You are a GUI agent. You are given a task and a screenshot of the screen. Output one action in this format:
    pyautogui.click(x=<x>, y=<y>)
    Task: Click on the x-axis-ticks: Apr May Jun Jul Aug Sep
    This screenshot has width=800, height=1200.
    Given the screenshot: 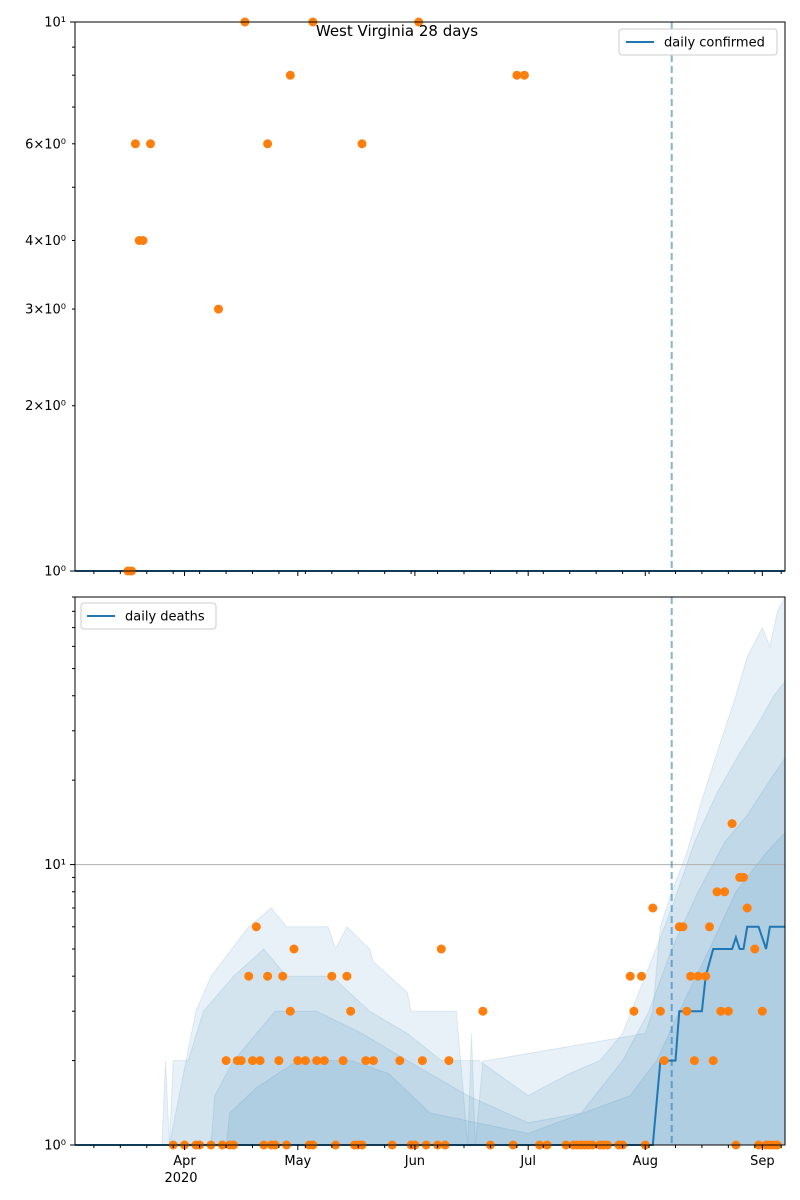 What is the action you would take?
    pyautogui.click(x=437, y=1157)
    